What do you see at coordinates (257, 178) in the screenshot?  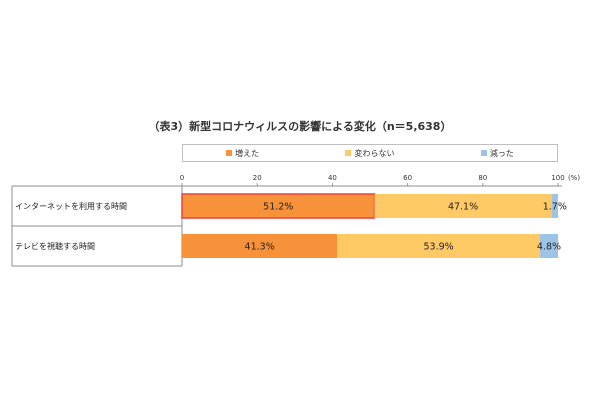 I see `x-tick-label: 20` at bounding box center [257, 178].